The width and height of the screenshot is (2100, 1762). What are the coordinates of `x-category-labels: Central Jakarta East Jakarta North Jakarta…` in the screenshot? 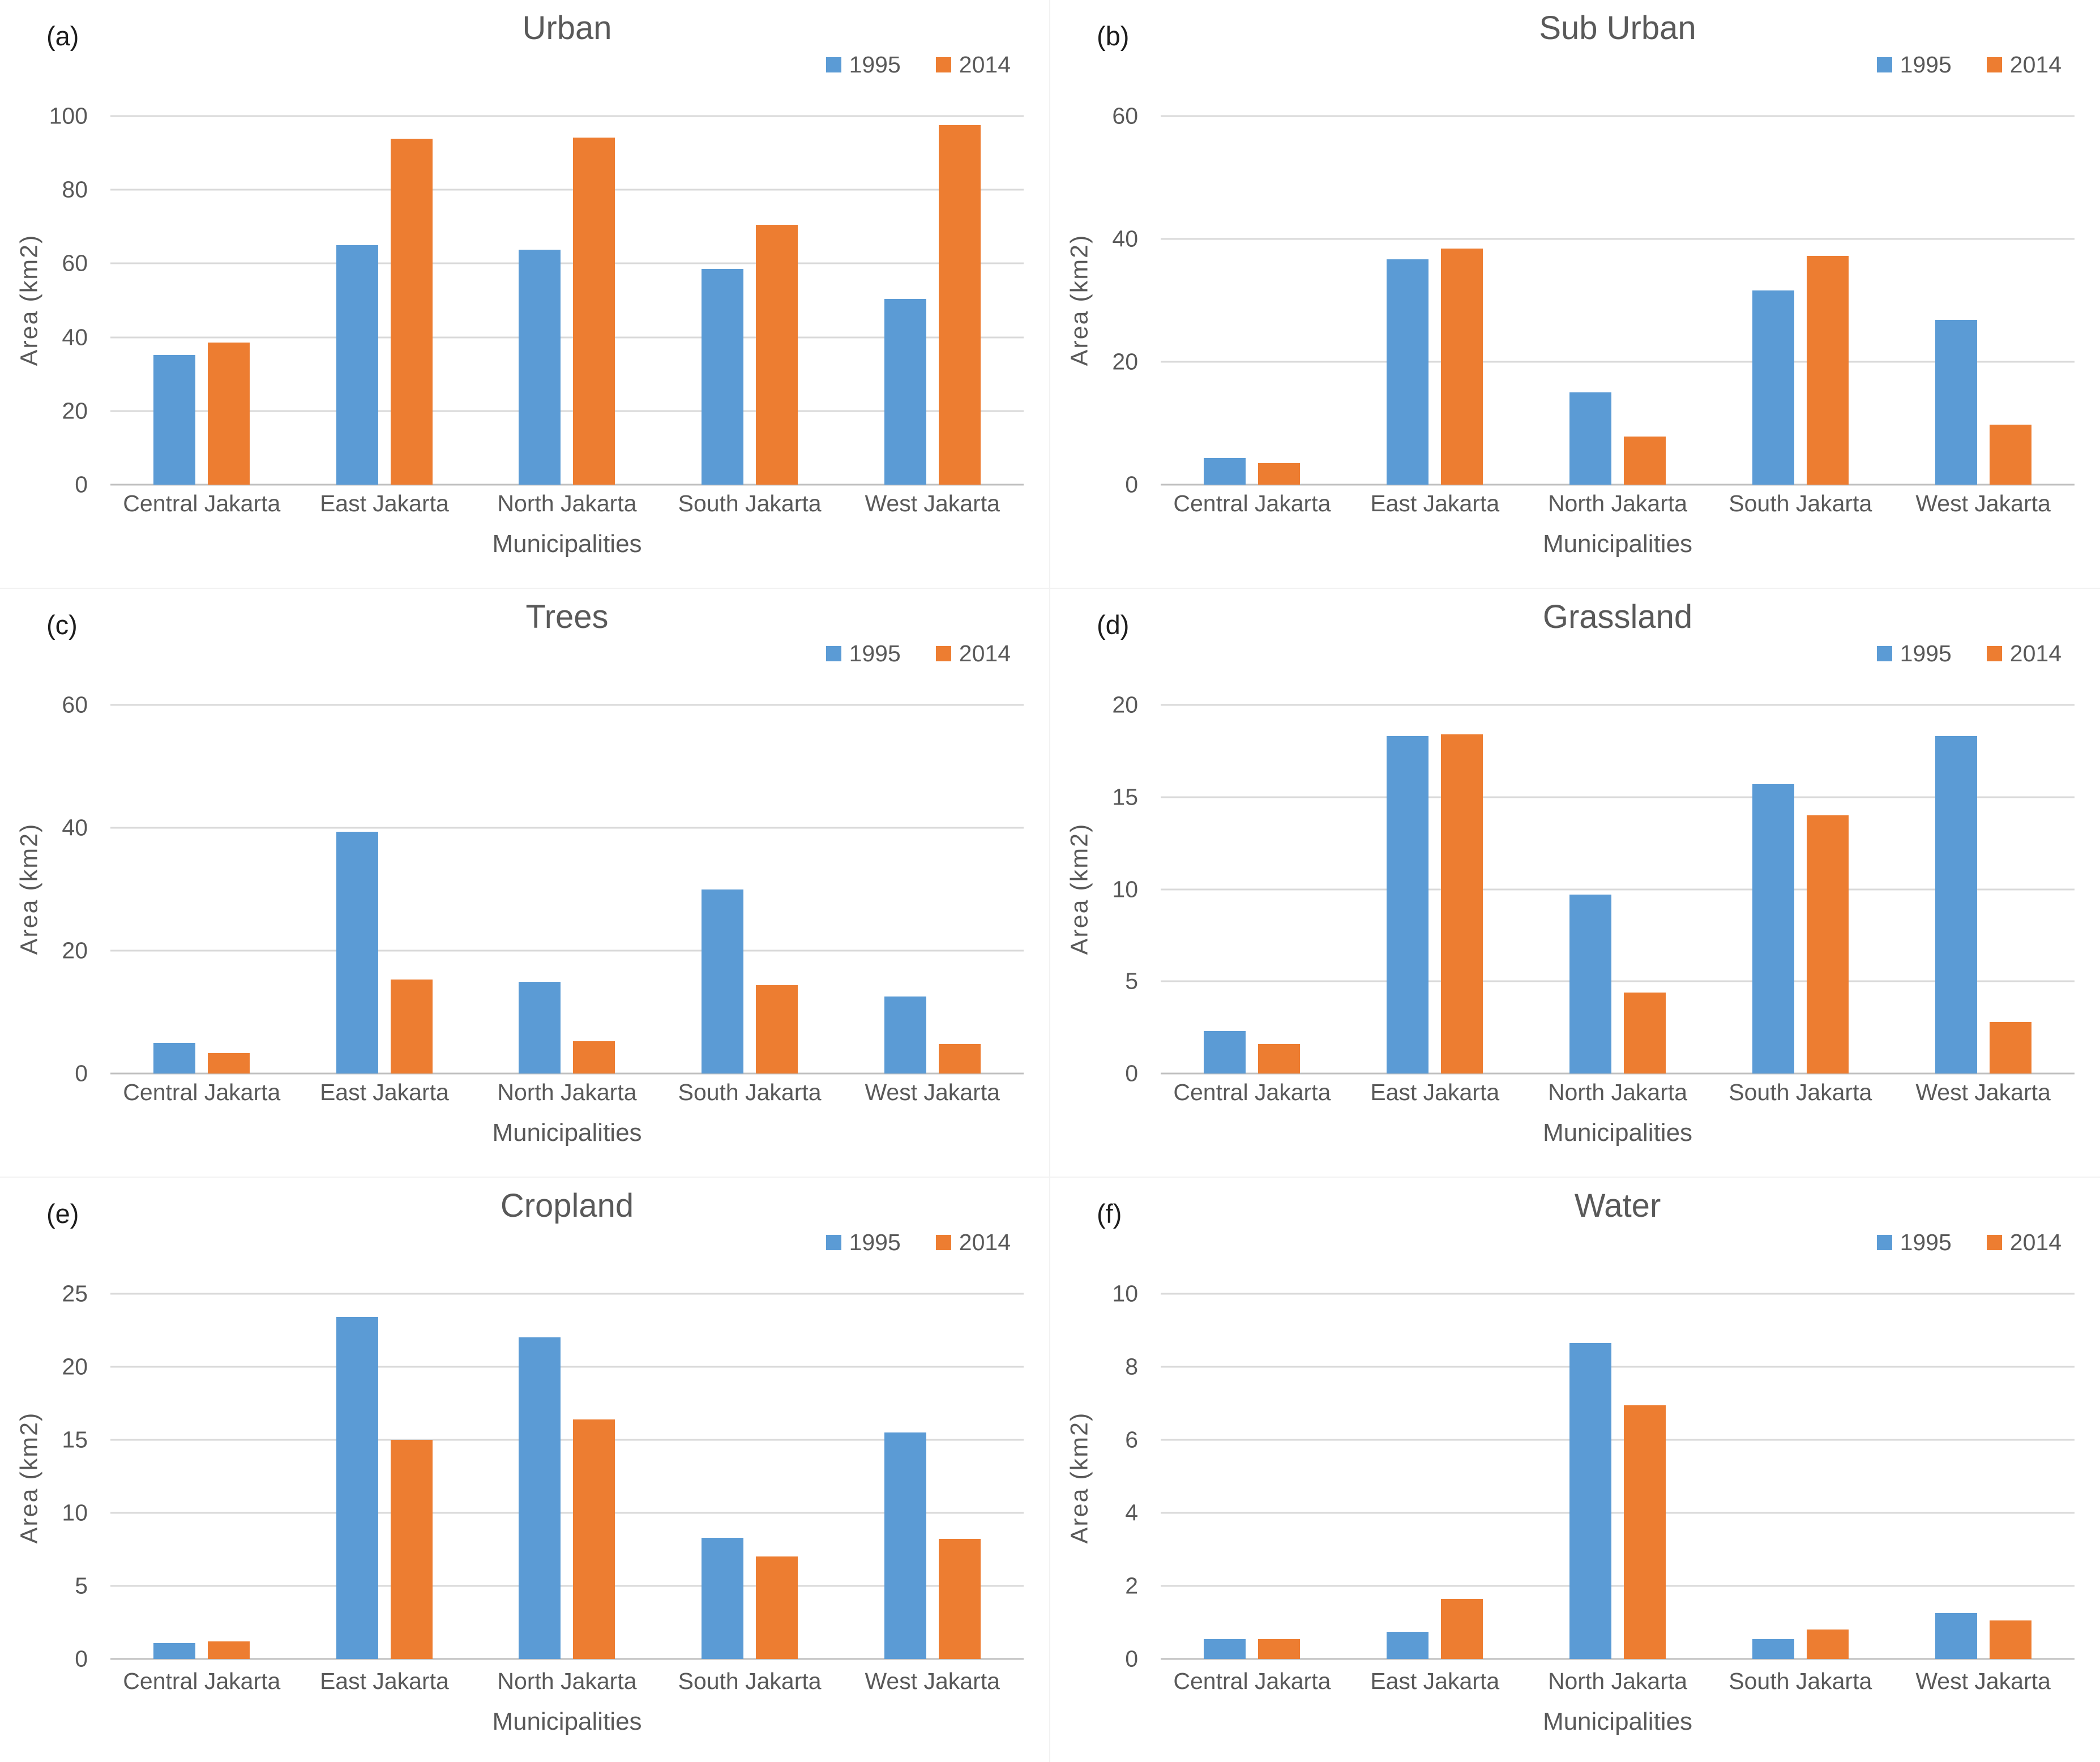 It's located at (1618, 1094).